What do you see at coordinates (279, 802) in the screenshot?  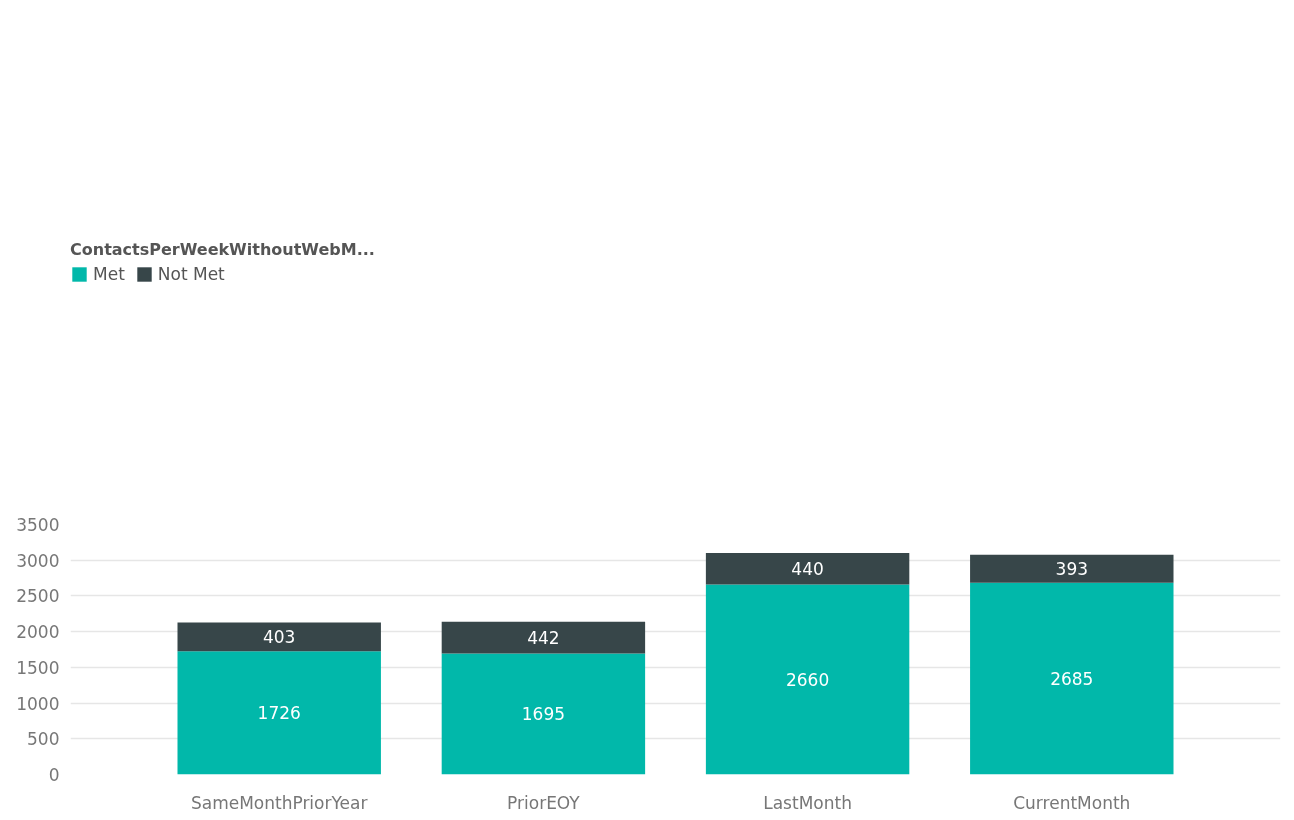 I see `x-tick-label: SameMonthPriorYear` at bounding box center [279, 802].